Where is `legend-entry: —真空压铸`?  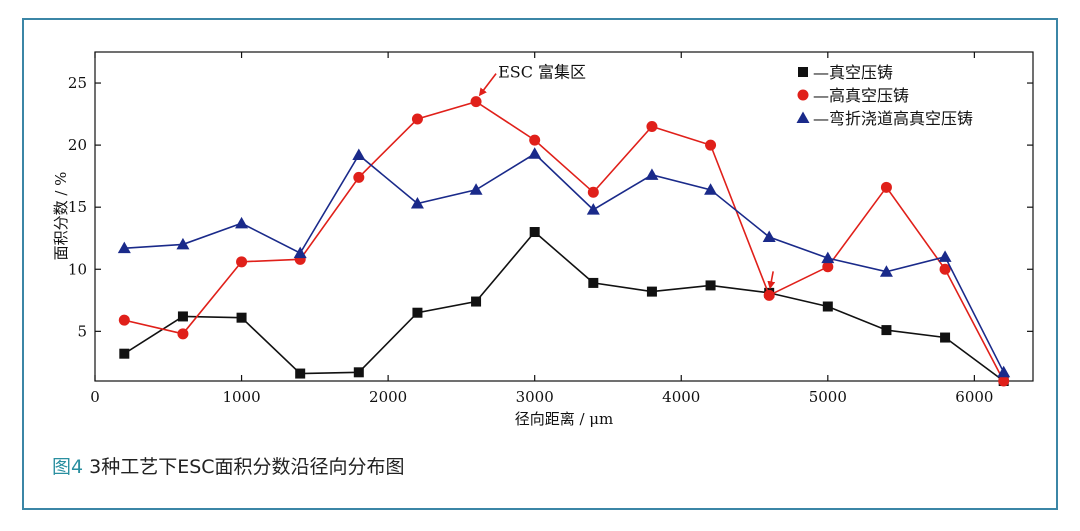 legend-entry: —真空压铸 is located at coordinates (853, 72).